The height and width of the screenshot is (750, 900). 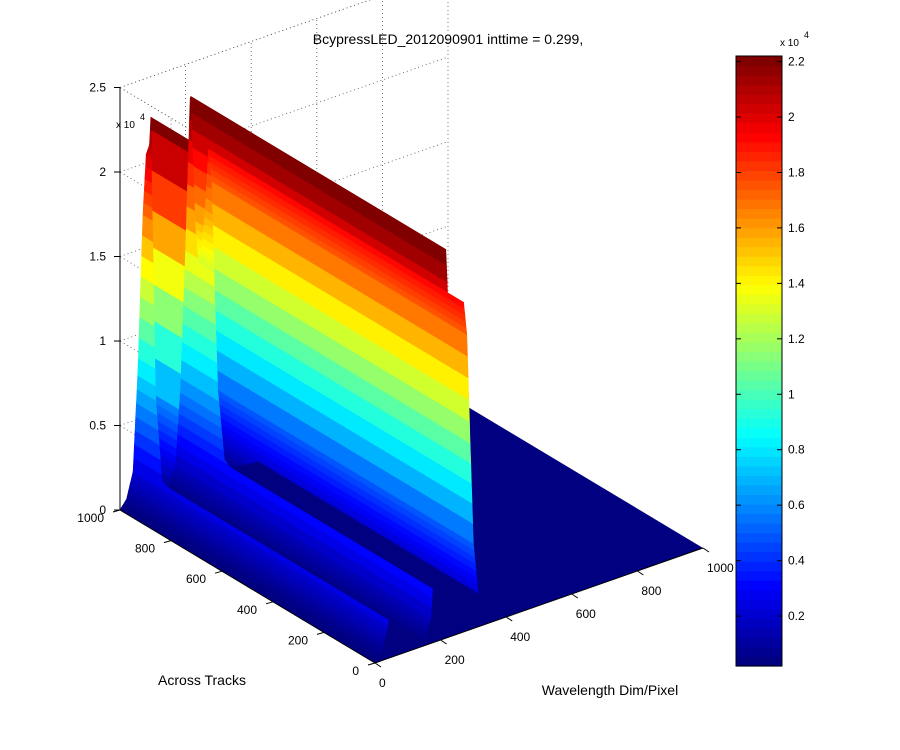 What do you see at coordinates (796, 228) in the screenshot?
I see `colorbar-tick-label: 1.6` at bounding box center [796, 228].